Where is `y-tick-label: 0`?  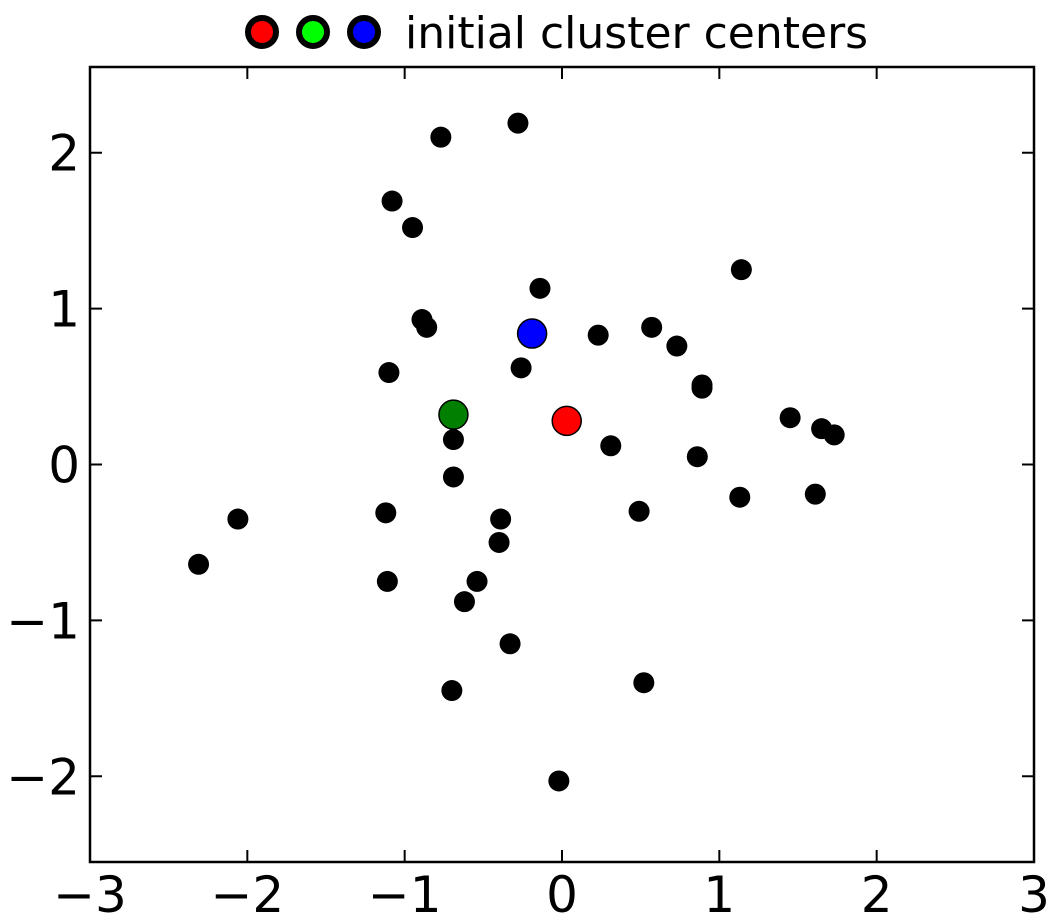 y-tick-label: 0 is located at coordinates (64, 466).